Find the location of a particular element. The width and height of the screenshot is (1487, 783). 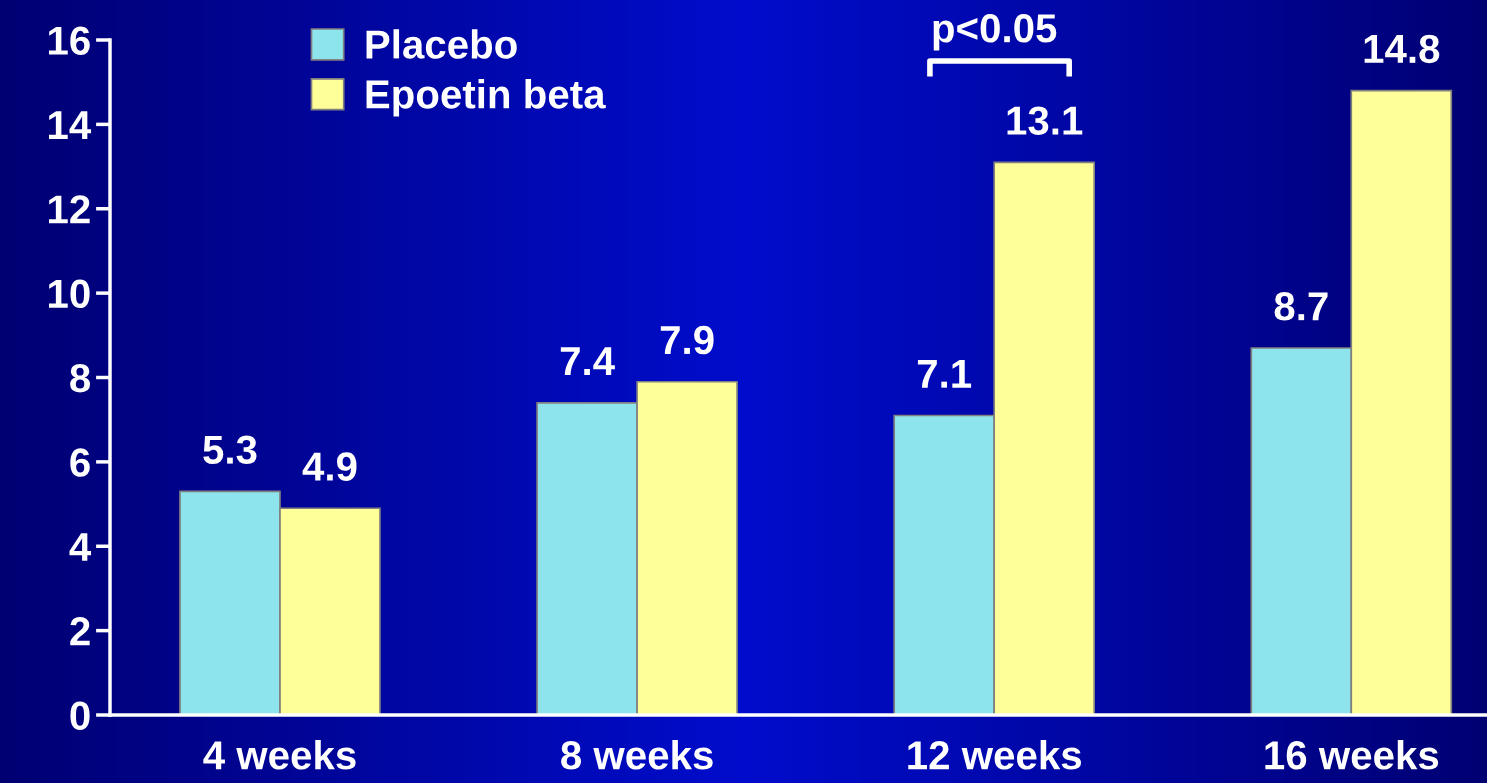

x-tick-label: 16 weeks is located at coordinates (1352, 755).